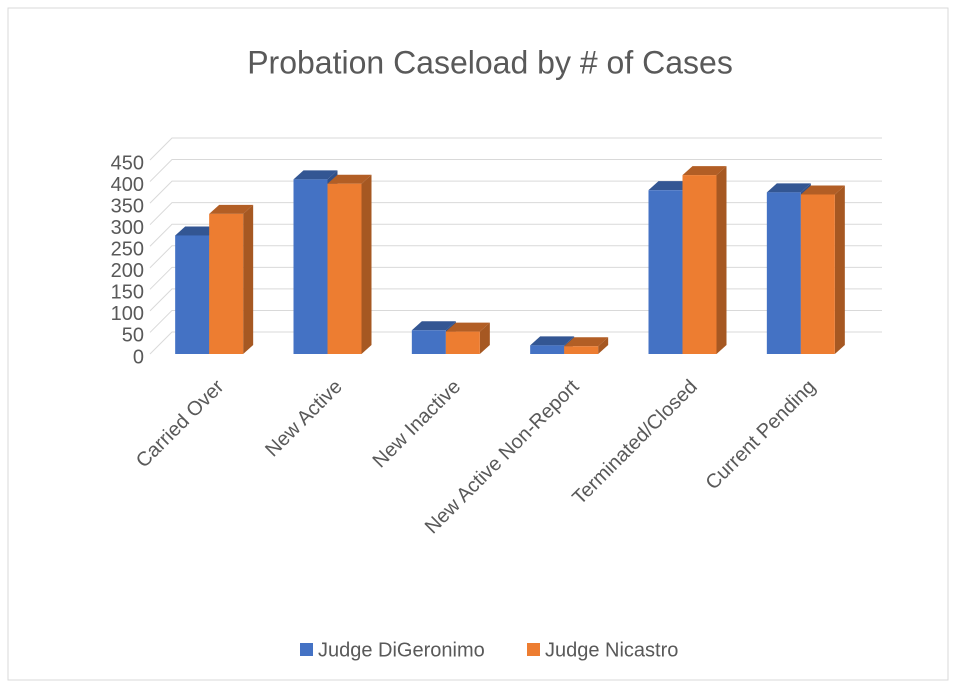 Image resolution: width=958 pixels, height=694 pixels. What do you see at coordinates (127, 206) in the screenshot?
I see `y-tick-label: 350` at bounding box center [127, 206].